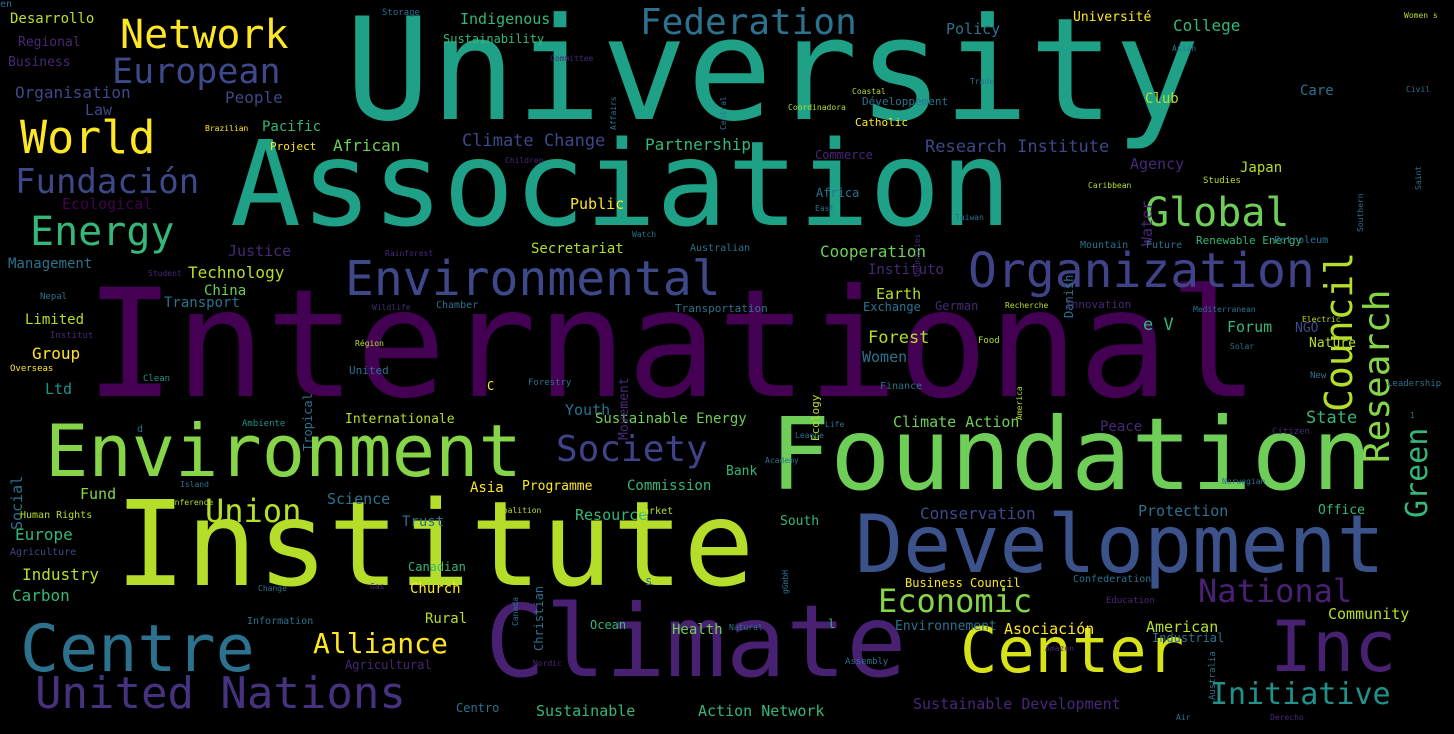 The height and width of the screenshot is (734, 1454). What do you see at coordinates (720, 248) in the screenshot?
I see `word-134: Australian` at bounding box center [720, 248].